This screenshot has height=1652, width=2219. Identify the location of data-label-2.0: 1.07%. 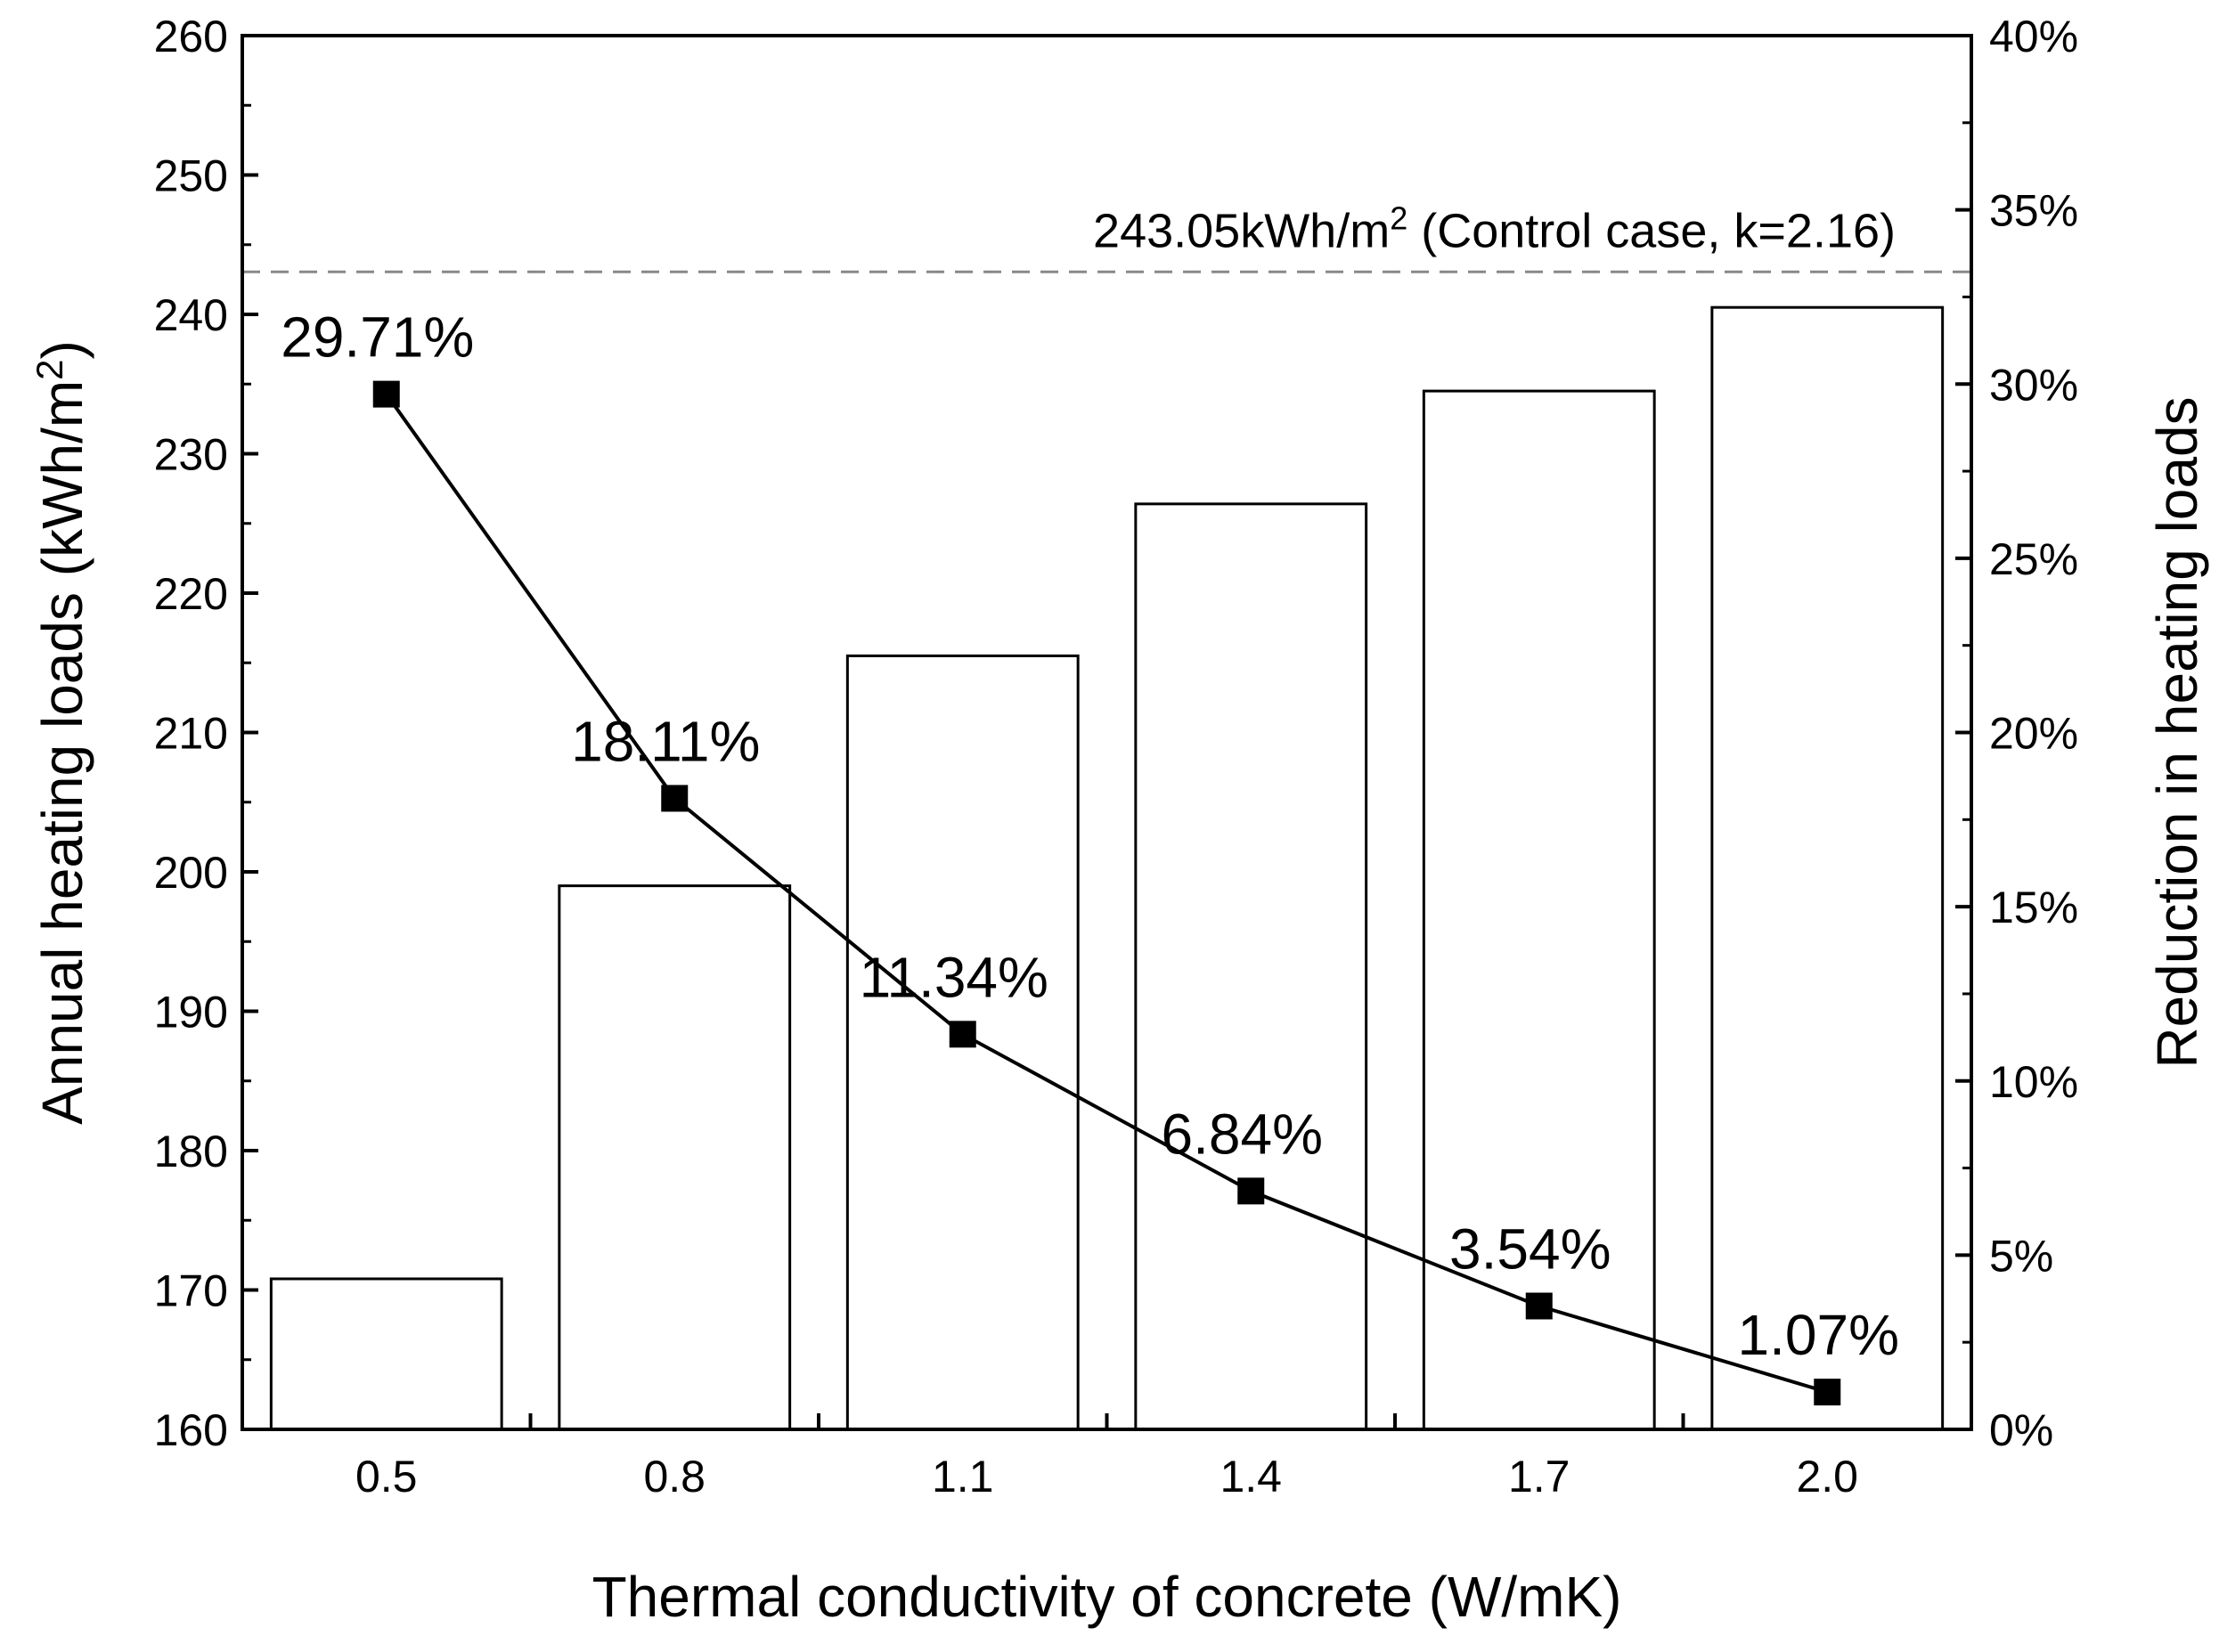
(1818, 1335).